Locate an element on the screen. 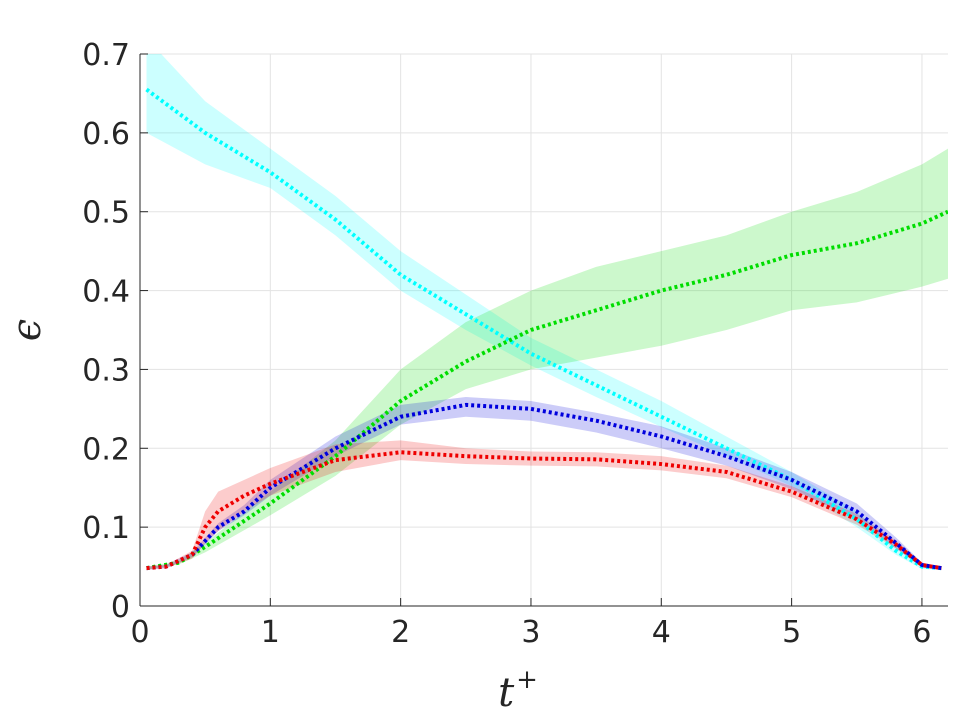 This screenshot has height=724, width=962. x-tick-label-5: 5 is located at coordinates (791, 632).